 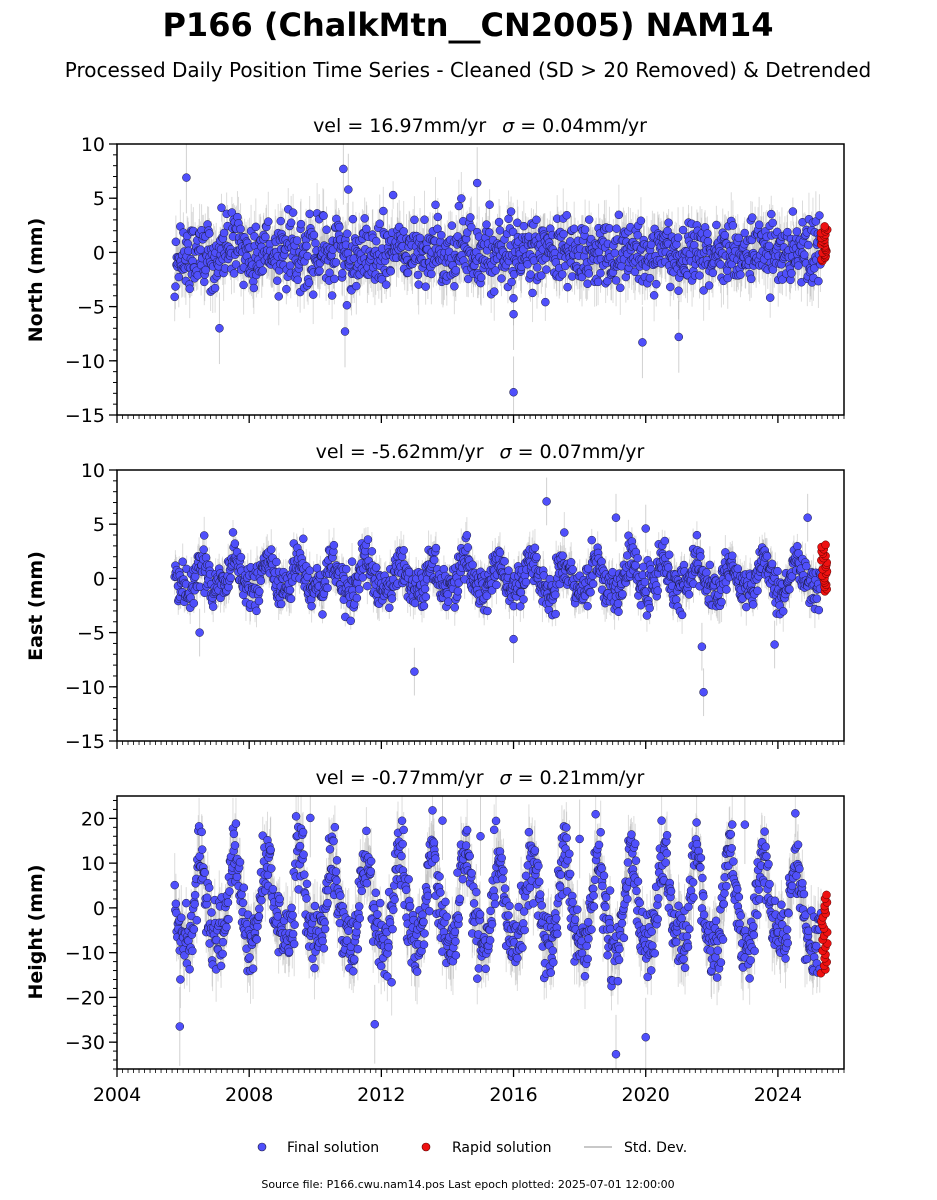 What do you see at coordinates (400, 452) in the screenshot?
I see `panel-east-vel: vel = -5.62mm/yr` at bounding box center [400, 452].